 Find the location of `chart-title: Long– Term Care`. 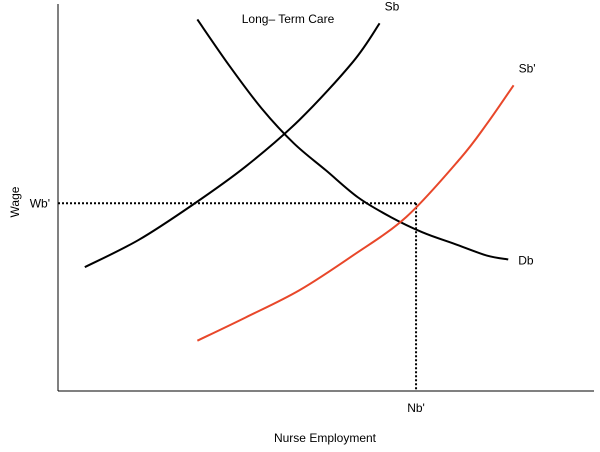

chart-title: Long– Term Care is located at coordinates (288, 19).